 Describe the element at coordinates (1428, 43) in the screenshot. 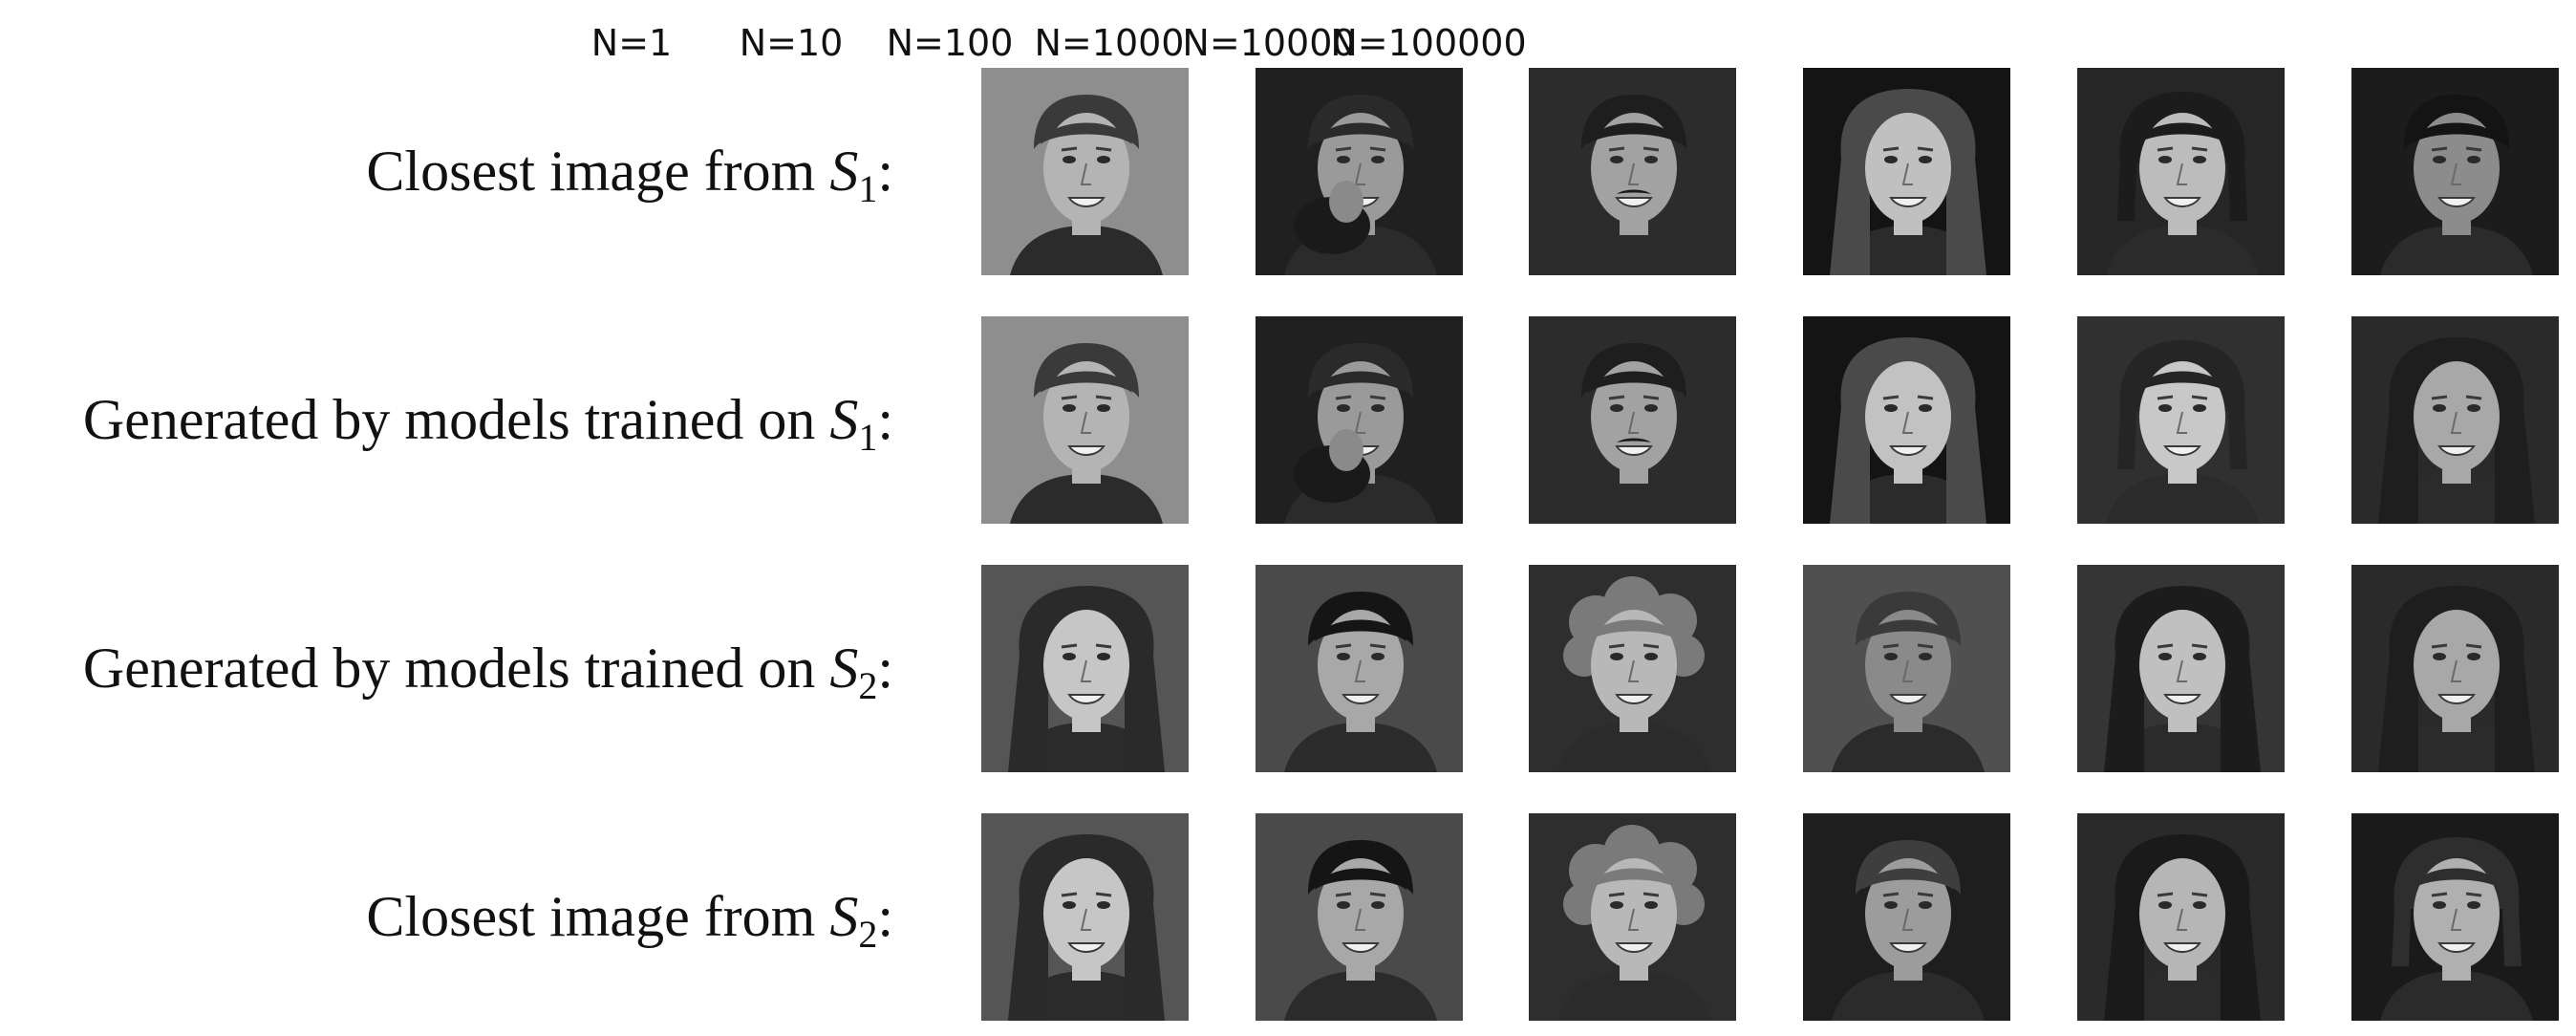

I see `column-header-n100000: N=100000` at that location.